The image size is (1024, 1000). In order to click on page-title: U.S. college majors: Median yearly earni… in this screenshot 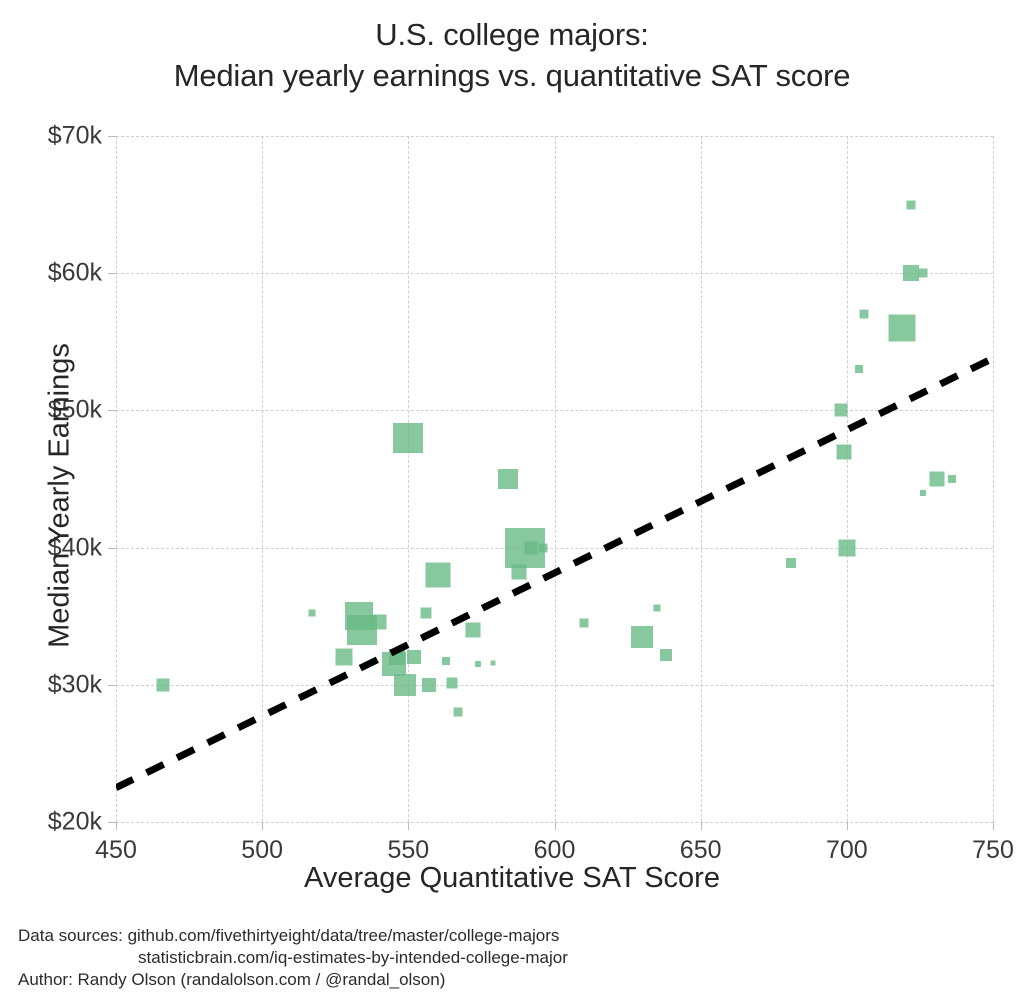, I will do `click(512, 55)`.